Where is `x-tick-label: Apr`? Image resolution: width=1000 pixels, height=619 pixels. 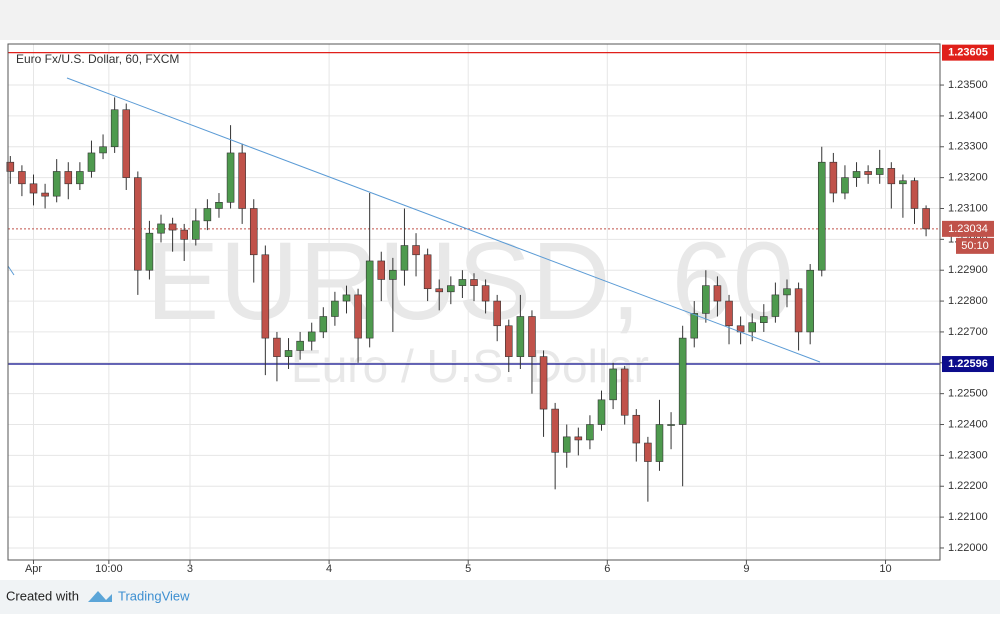 x-tick-label: Apr is located at coordinates (33, 569).